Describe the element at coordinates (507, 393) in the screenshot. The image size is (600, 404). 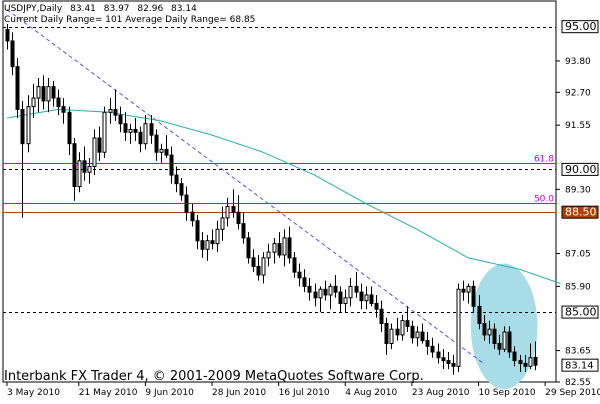
I see `x-tick-label: 10 Sep 2010` at that location.